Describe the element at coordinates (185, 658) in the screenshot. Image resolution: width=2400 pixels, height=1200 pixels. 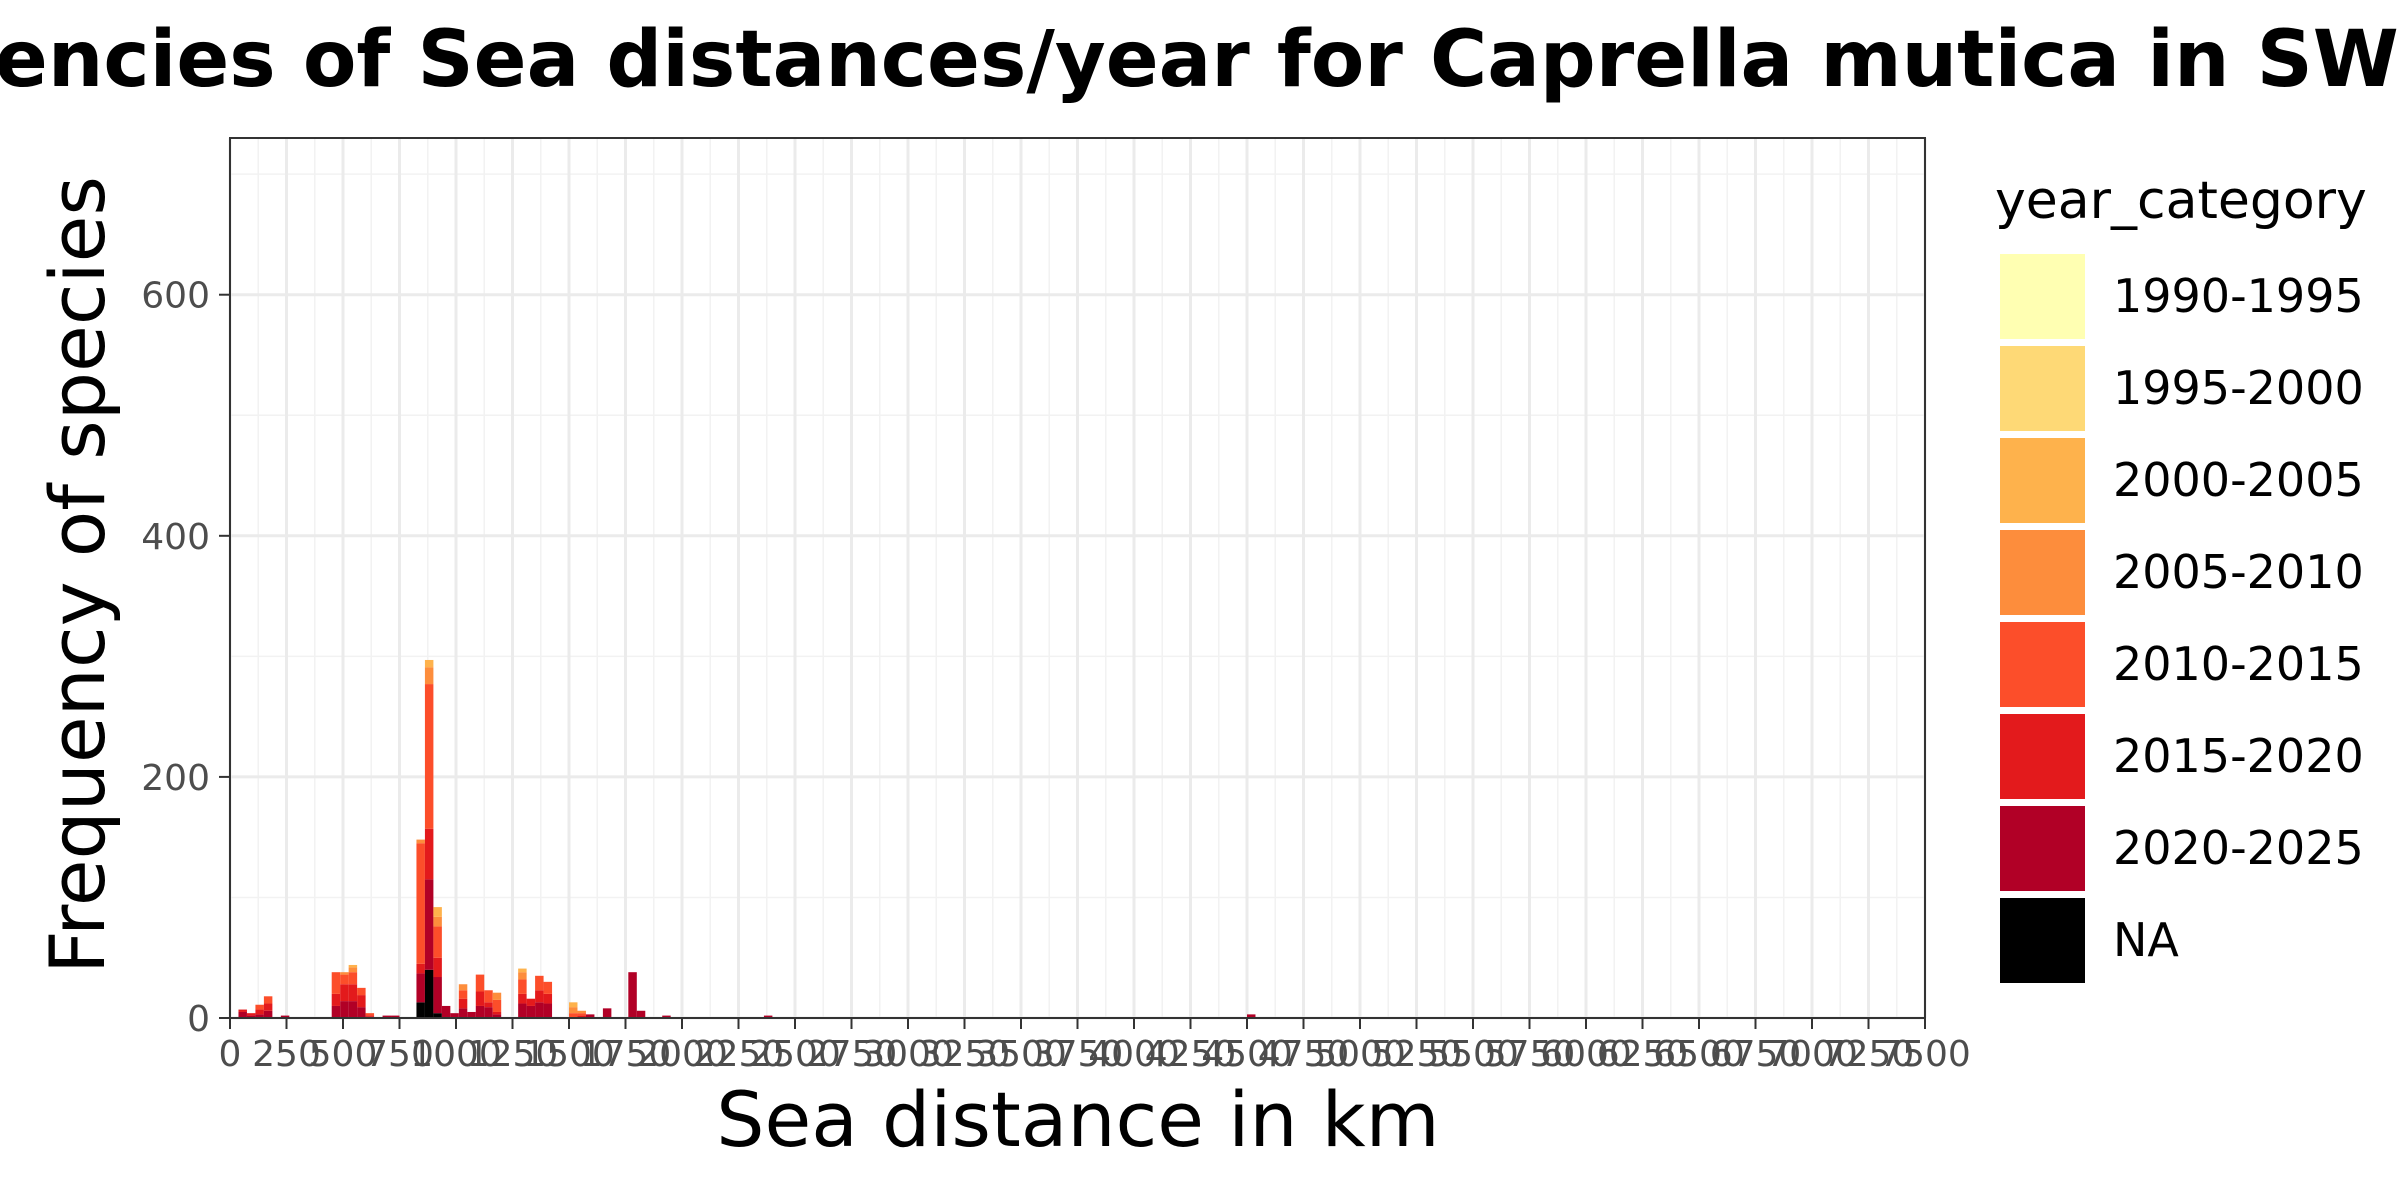
I see `y-axis: 0 200 400 600` at that location.